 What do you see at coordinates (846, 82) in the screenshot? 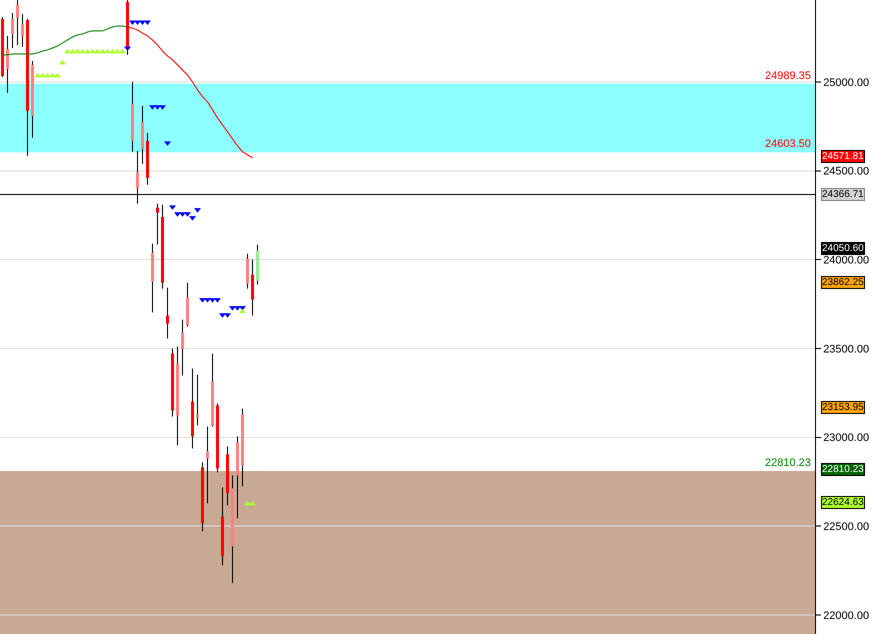
I see `y-tick-label: 25000.00` at bounding box center [846, 82].